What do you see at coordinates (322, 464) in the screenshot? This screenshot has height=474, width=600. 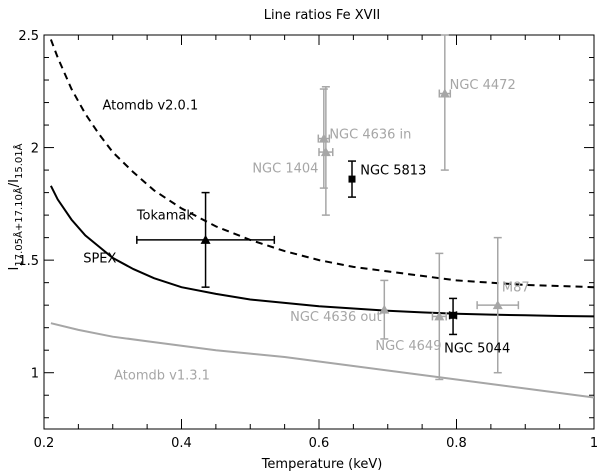 I see `x-axis-label: Temperature (keV)` at bounding box center [322, 464].